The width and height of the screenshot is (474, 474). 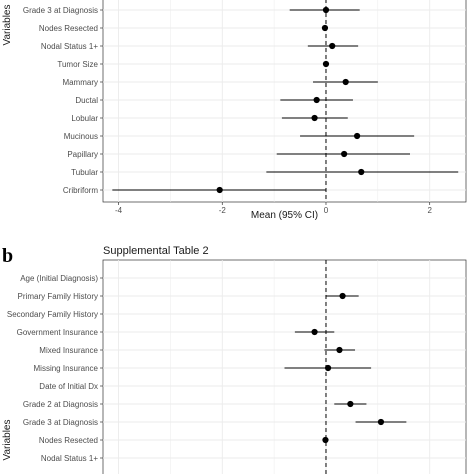 I want to click on y-tick-label: Grade 2 at Diagnosis, so click(x=60, y=404).